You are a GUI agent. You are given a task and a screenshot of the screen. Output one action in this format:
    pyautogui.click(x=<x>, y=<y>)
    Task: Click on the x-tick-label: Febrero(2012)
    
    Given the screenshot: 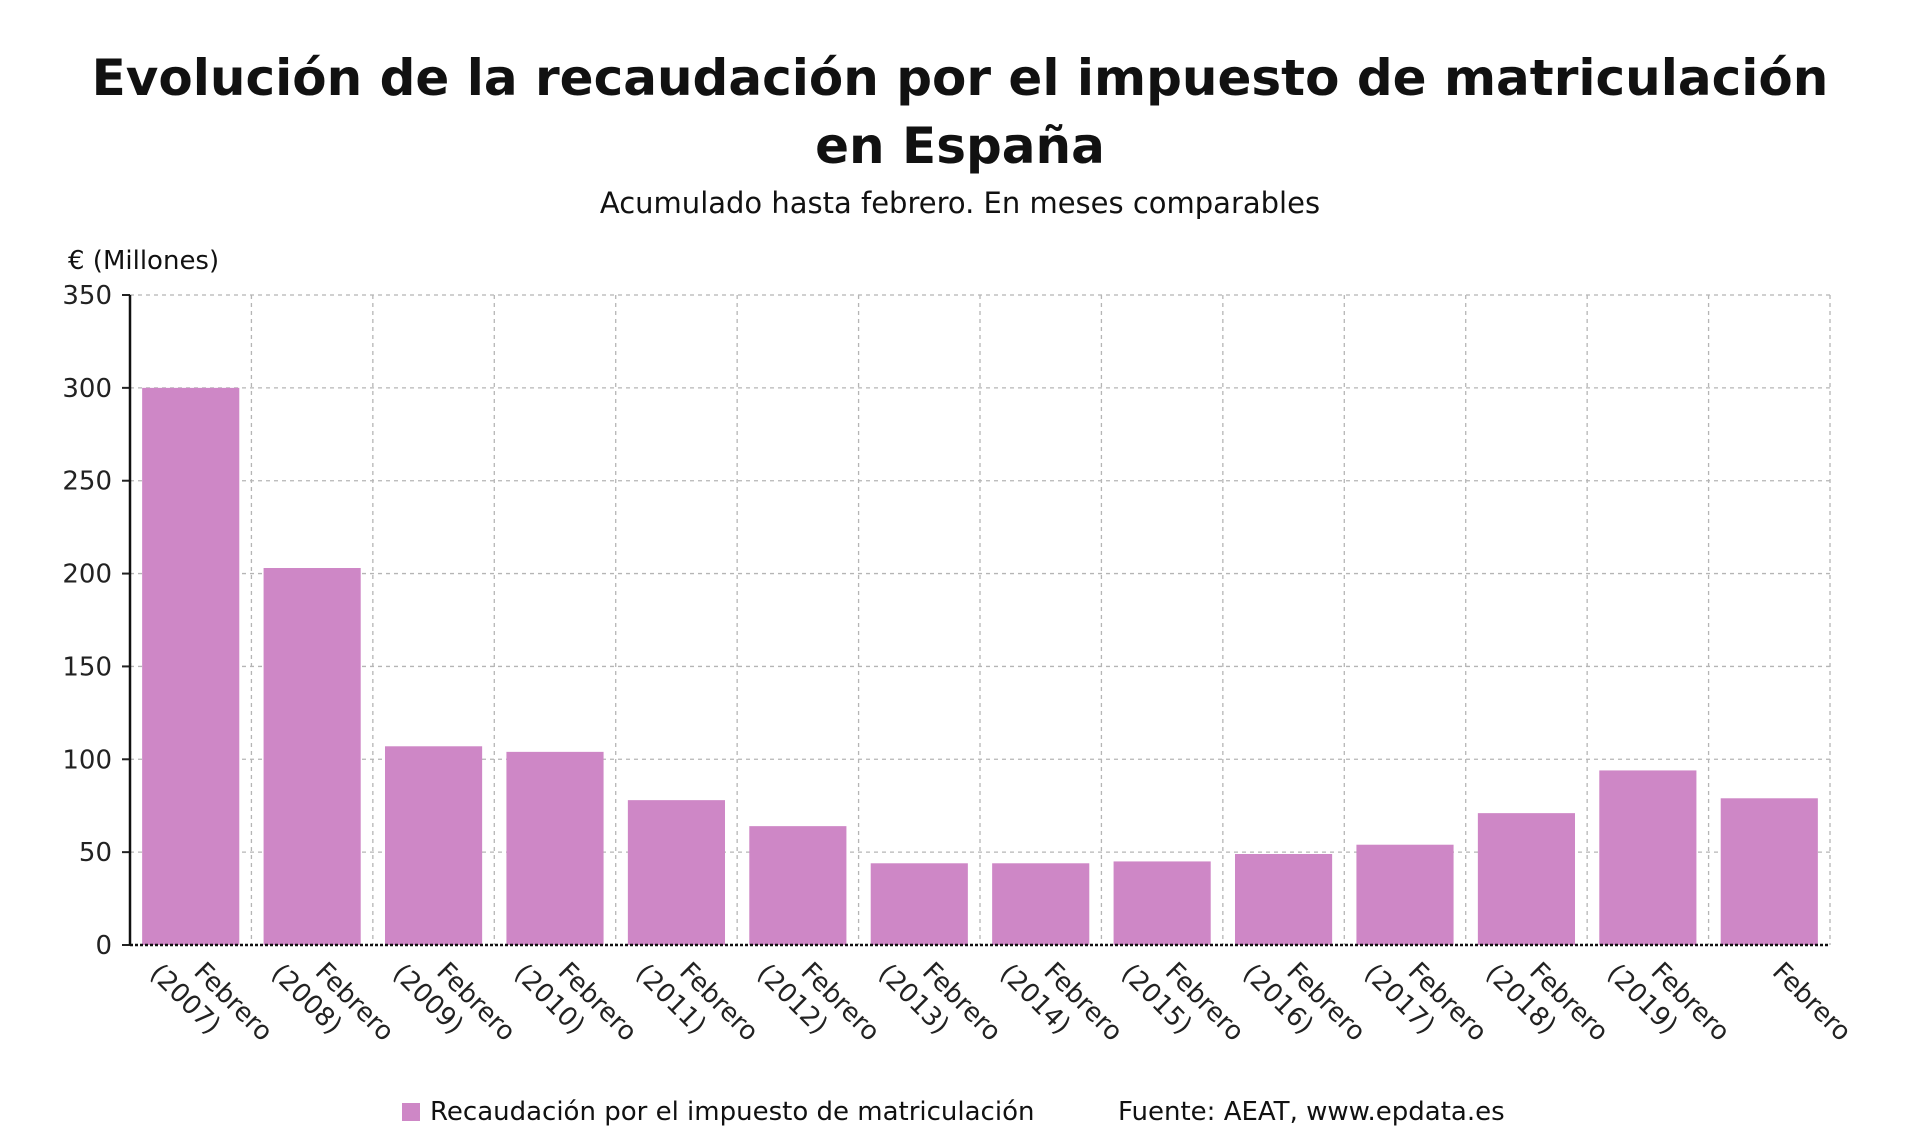 What is the action you would take?
    pyautogui.click(x=818, y=1003)
    